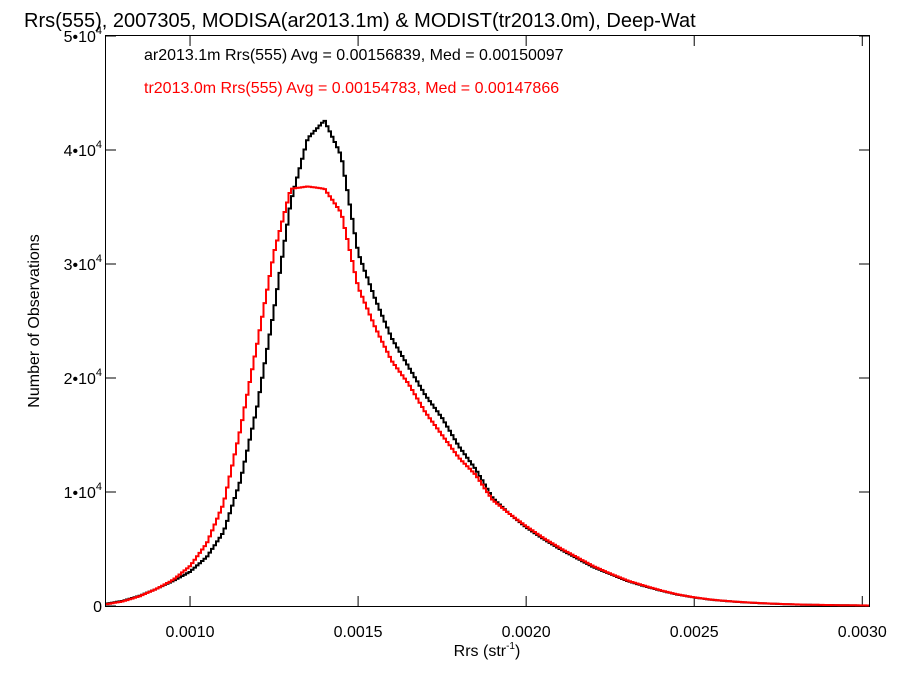 The width and height of the screenshot is (900, 675). I want to click on y-tick-label: 3•104, so click(83, 263).